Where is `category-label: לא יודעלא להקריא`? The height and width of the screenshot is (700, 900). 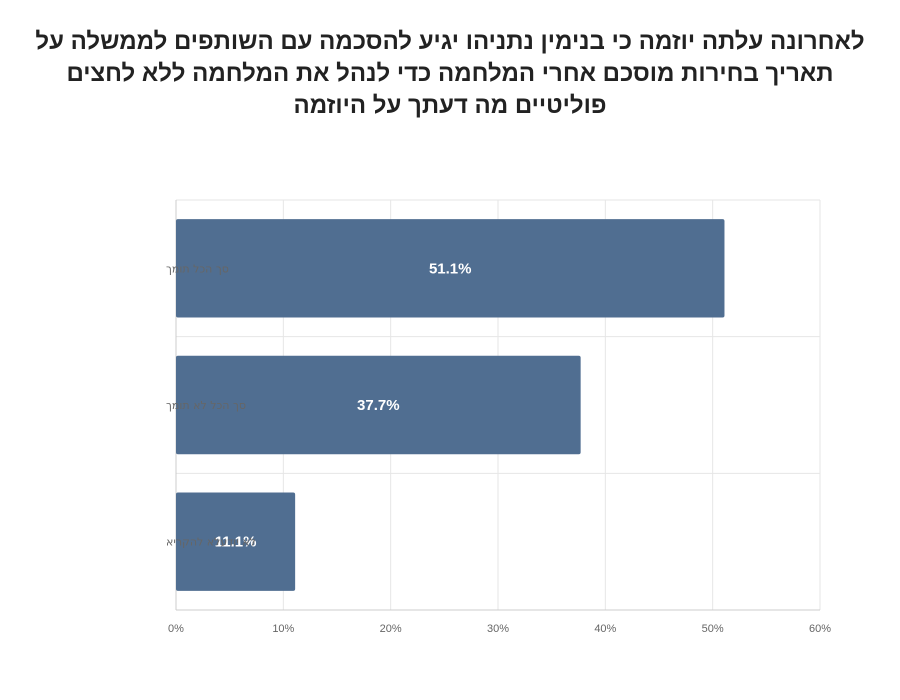
category-label: לא יודעלא להקריא is located at coordinates (211, 542).